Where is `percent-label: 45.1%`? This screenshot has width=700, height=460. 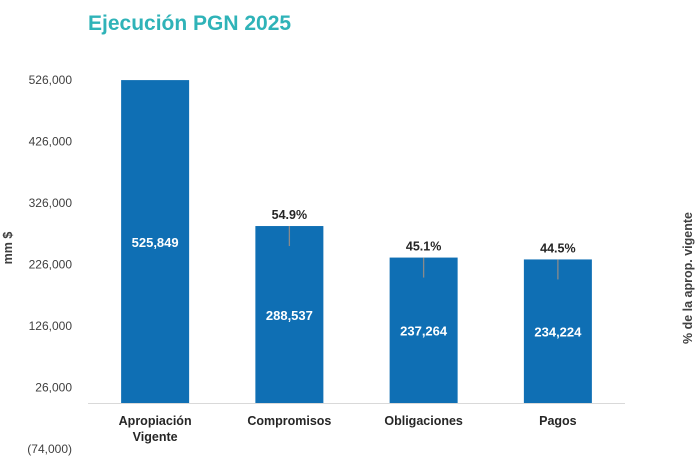
percent-label: 45.1% is located at coordinates (423, 247).